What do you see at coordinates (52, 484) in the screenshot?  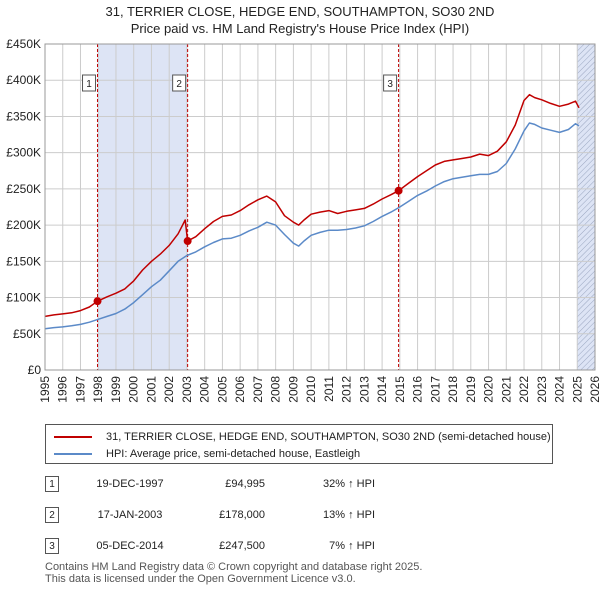 I see `transaction-number: 1` at bounding box center [52, 484].